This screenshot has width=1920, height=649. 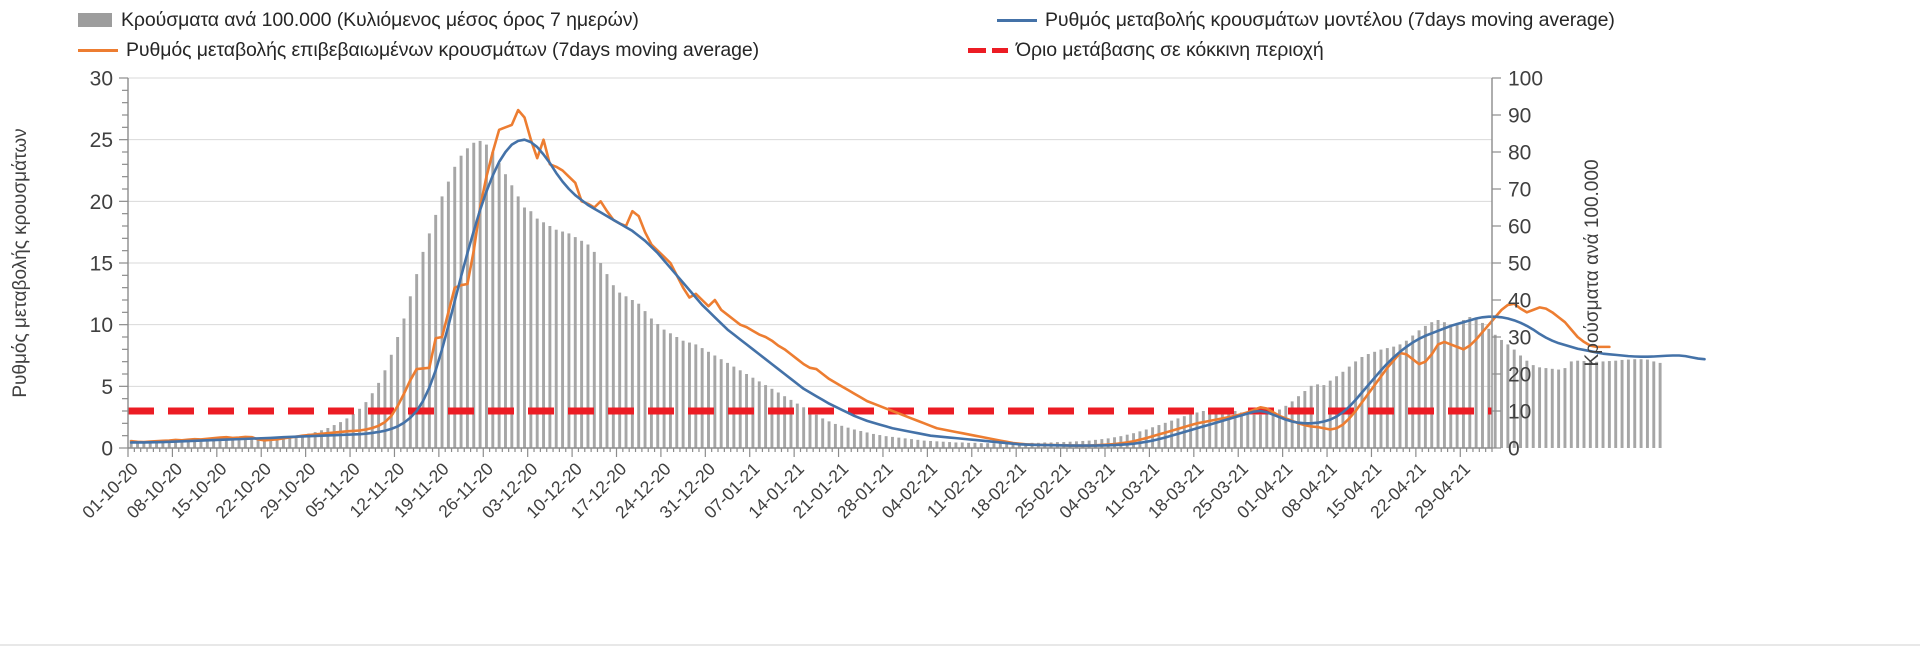 What do you see at coordinates (101, 325) in the screenshot?
I see `y-tick-label-left: 10` at bounding box center [101, 325].